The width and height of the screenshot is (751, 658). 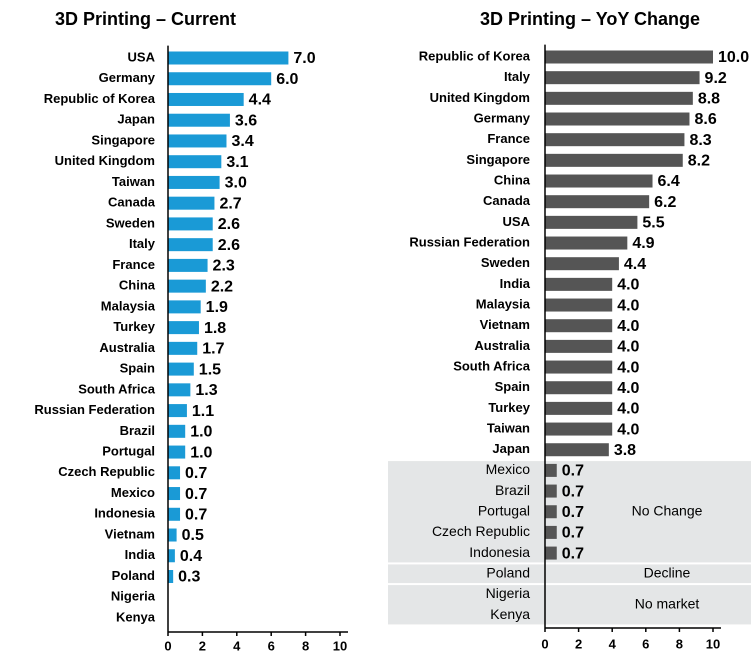 What do you see at coordinates (480, 97) in the screenshot?
I see `category-label: United Kingdom` at bounding box center [480, 97].